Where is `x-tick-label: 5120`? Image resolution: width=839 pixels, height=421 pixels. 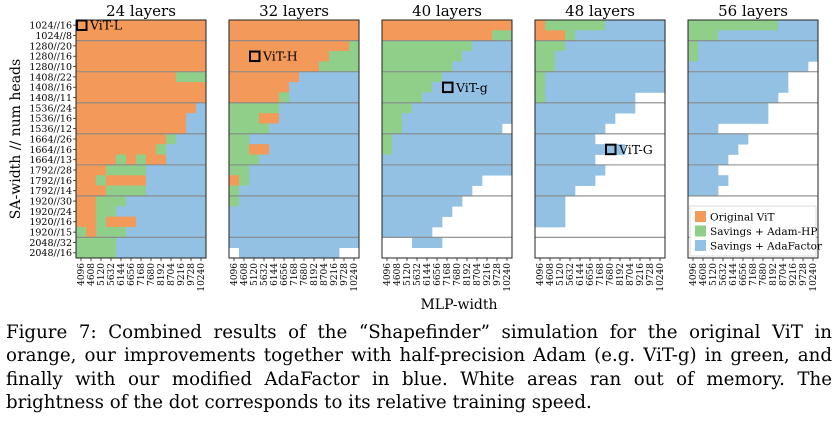 x-tick-label: 5120 is located at coordinates (561, 274).